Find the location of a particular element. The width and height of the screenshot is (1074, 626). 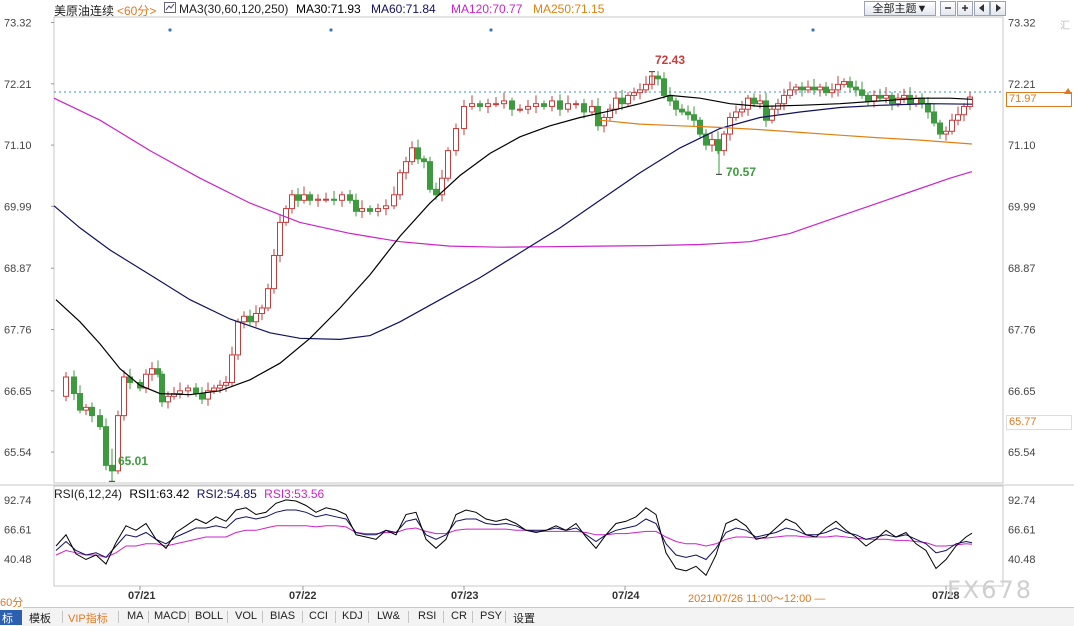

tab-active-marker: 标 is located at coordinates (11, 616).